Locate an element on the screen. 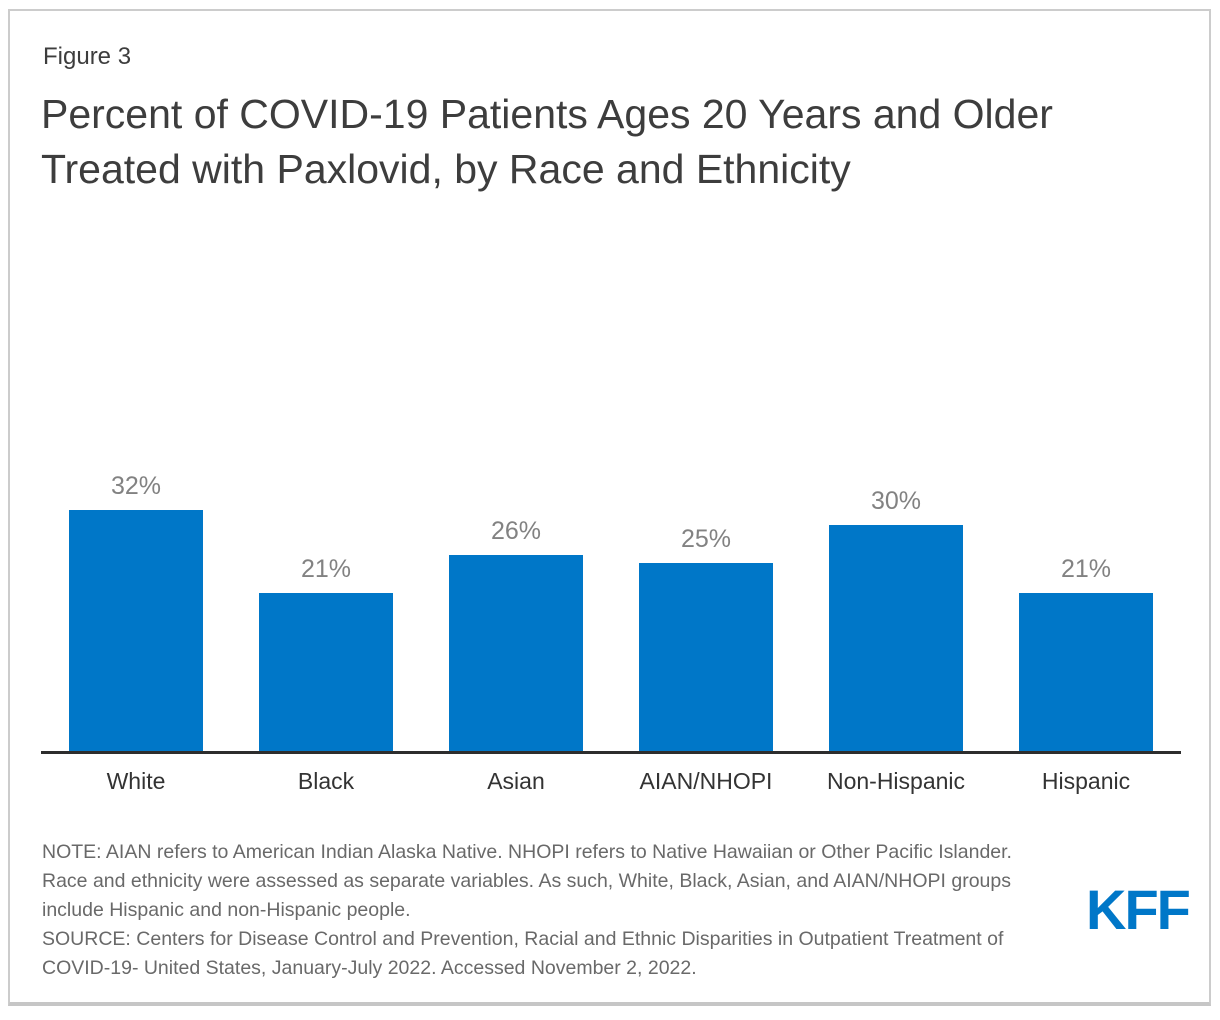 The image size is (1220, 1020). bar-column: 25% is located at coordinates (706, 638).